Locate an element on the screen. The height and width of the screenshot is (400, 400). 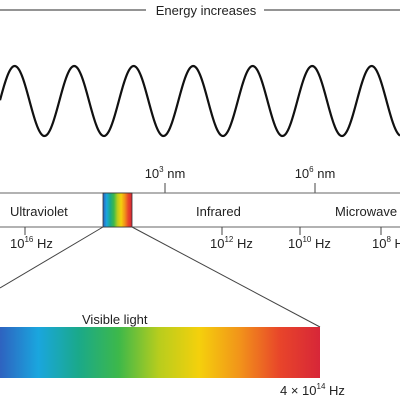
visible-band-small is located at coordinates (117, 210).